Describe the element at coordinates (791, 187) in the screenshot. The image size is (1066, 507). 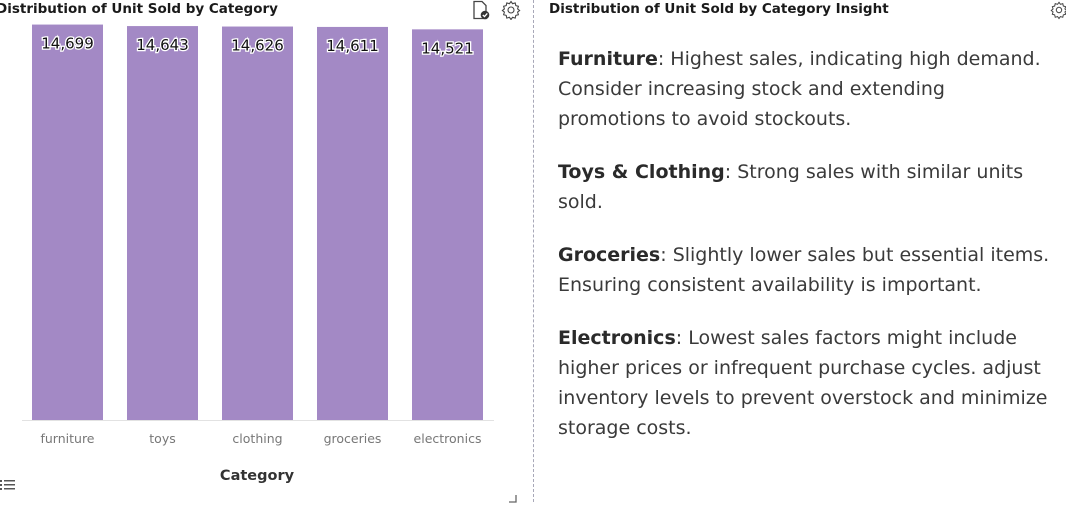
I see `insight-text: : Strong sales with similar units sold.` at that location.